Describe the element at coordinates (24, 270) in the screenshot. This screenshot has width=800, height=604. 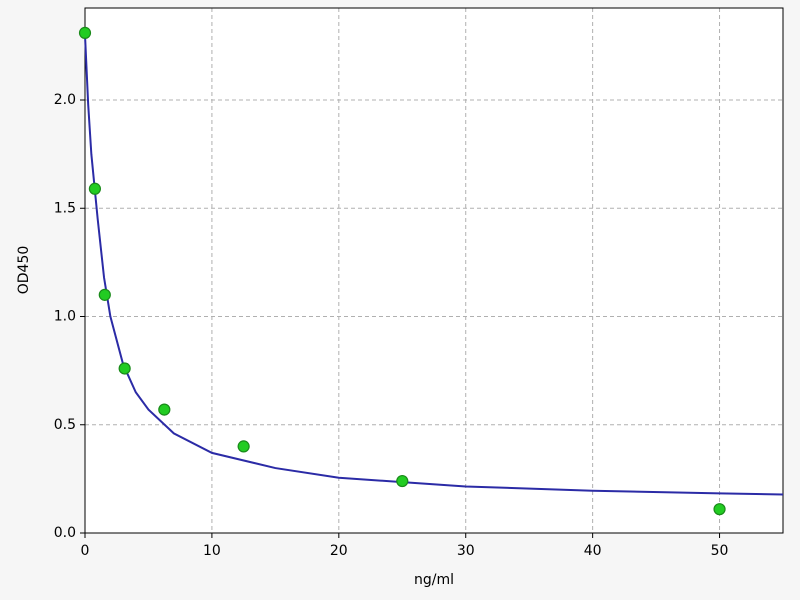
I see `y-axis-label: OD450` at that location.